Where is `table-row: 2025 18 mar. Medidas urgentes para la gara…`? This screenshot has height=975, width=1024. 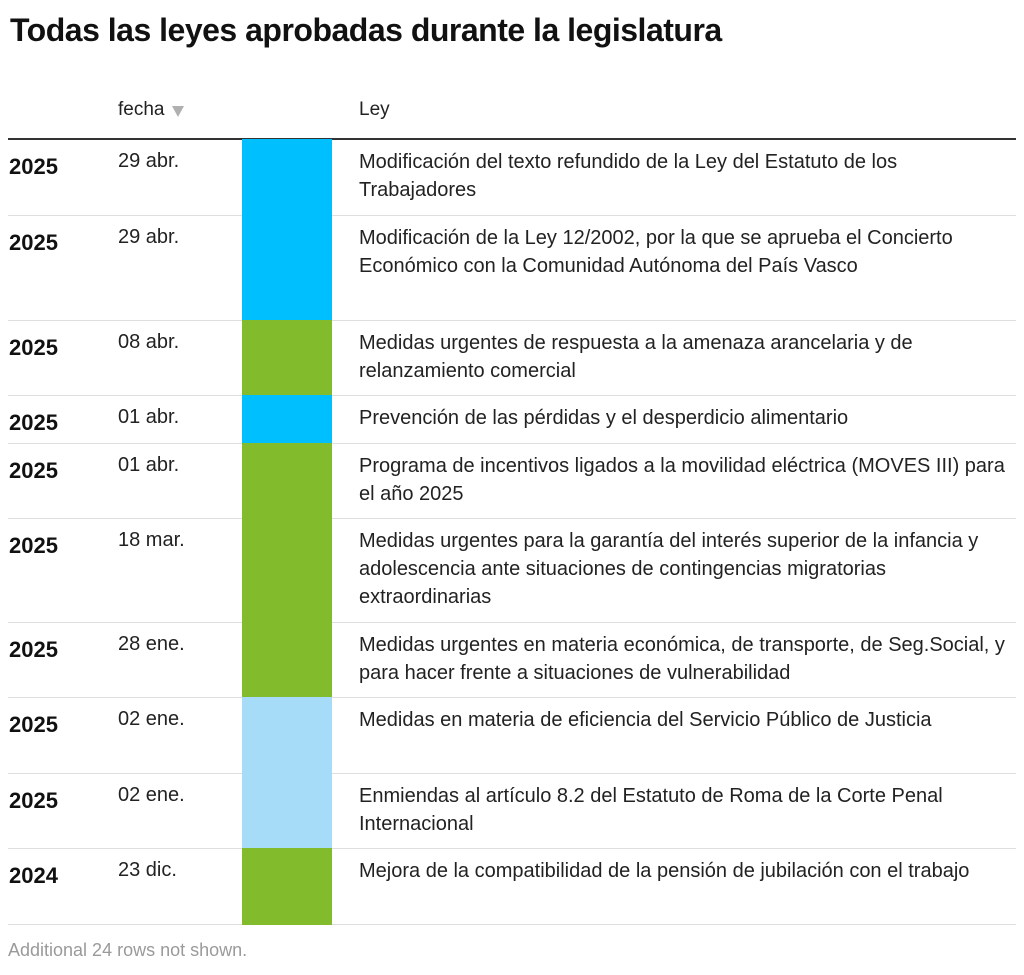
table-row: 2025 18 mar. Medidas urgentes para la gara… is located at coordinates (512, 570).